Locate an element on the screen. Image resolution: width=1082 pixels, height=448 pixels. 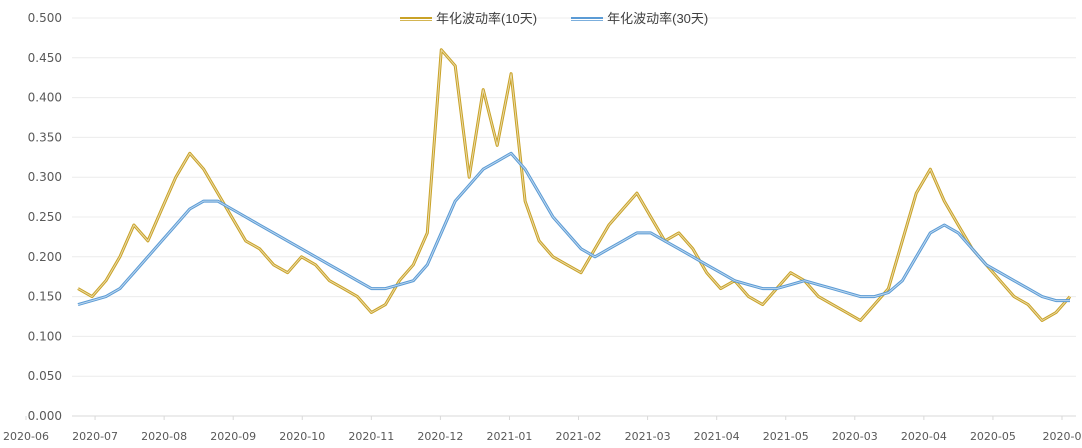
y-tick-label: 0.100 is located at coordinates (45, 336).